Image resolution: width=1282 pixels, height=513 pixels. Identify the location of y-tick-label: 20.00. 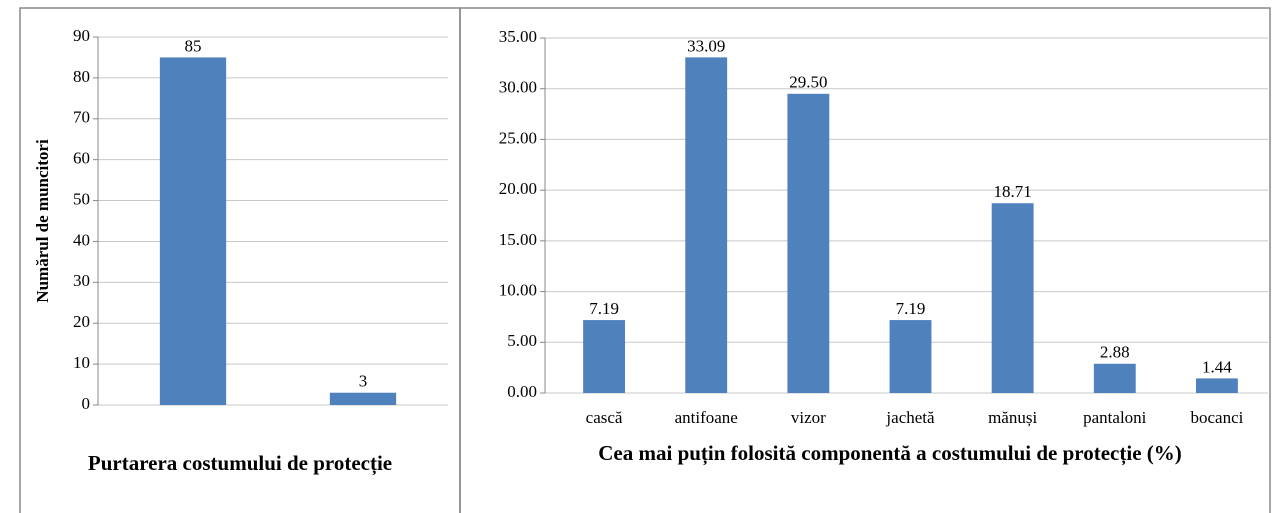
(518, 188).